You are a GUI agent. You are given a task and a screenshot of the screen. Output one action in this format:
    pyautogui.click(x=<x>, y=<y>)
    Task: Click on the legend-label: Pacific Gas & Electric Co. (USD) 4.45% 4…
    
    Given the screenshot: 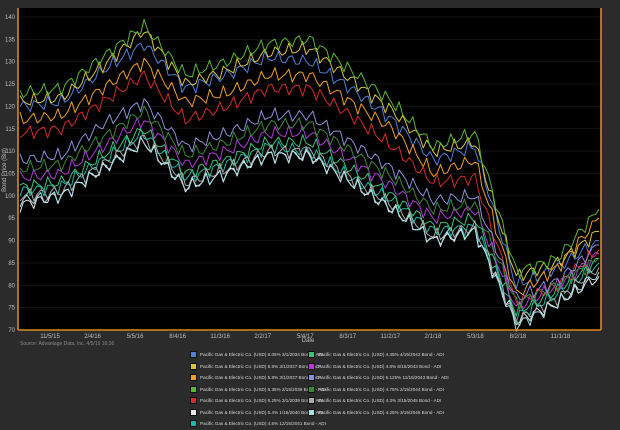 What is the action you would take?
    pyautogui.click(x=381, y=355)
    